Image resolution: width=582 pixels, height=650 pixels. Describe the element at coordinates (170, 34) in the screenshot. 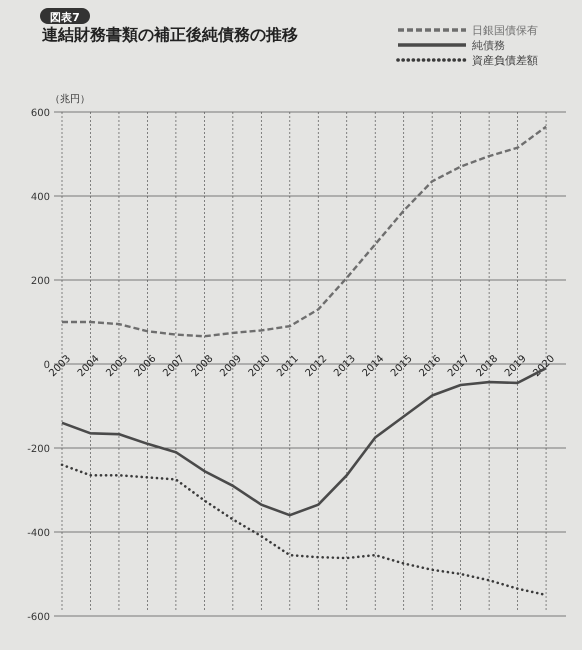

I see `chart-title: 連結財務書類の補正後純債務の推移` at that location.